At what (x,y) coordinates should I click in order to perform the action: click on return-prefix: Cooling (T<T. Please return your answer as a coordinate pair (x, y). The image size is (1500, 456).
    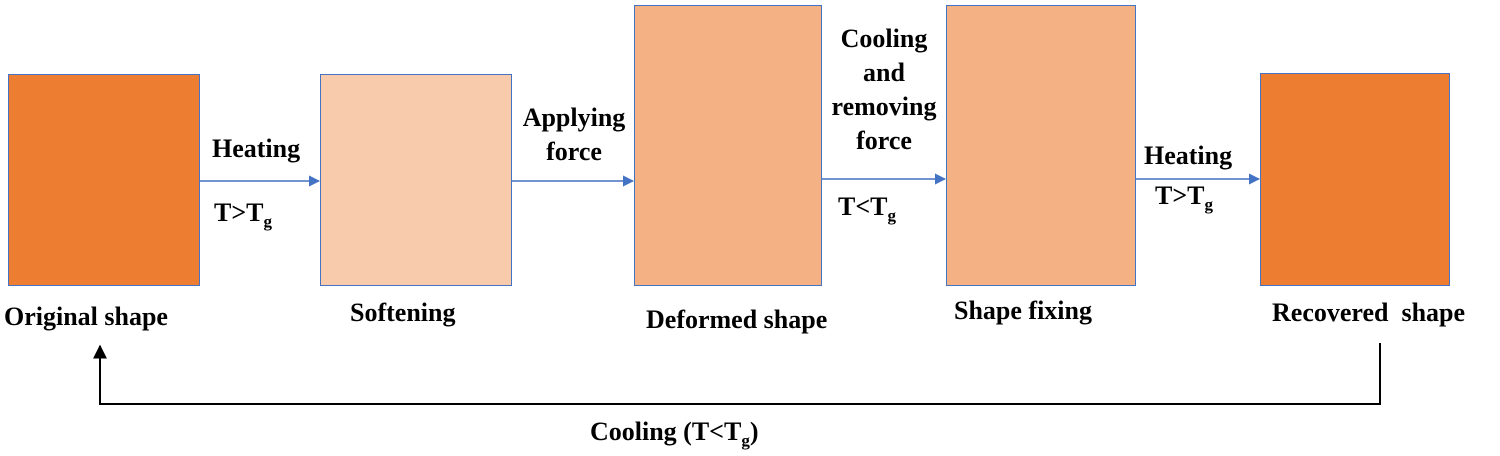
    Looking at the image, I should click on (666, 431).